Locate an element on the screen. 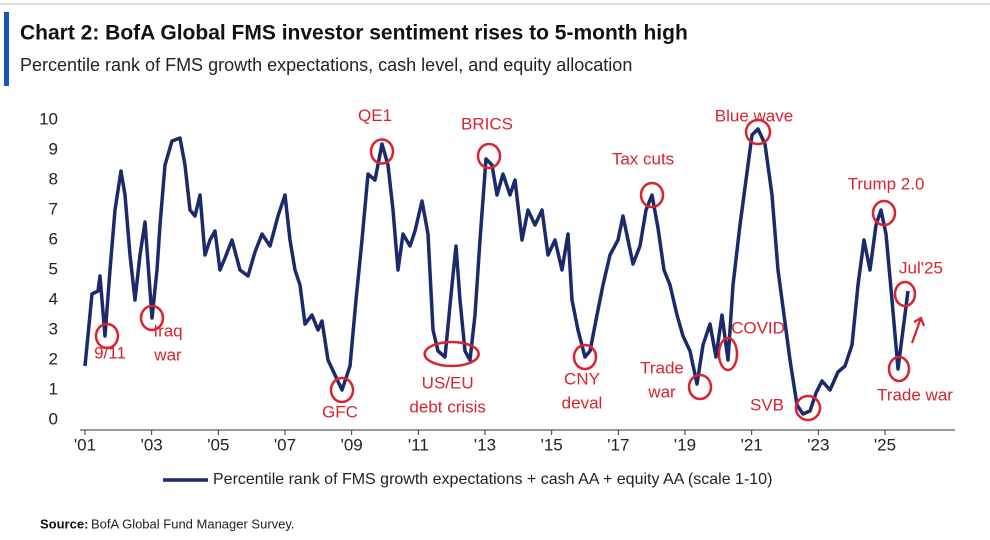 This screenshot has width=990, height=540. annotation-label: deval is located at coordinates (582, 402).